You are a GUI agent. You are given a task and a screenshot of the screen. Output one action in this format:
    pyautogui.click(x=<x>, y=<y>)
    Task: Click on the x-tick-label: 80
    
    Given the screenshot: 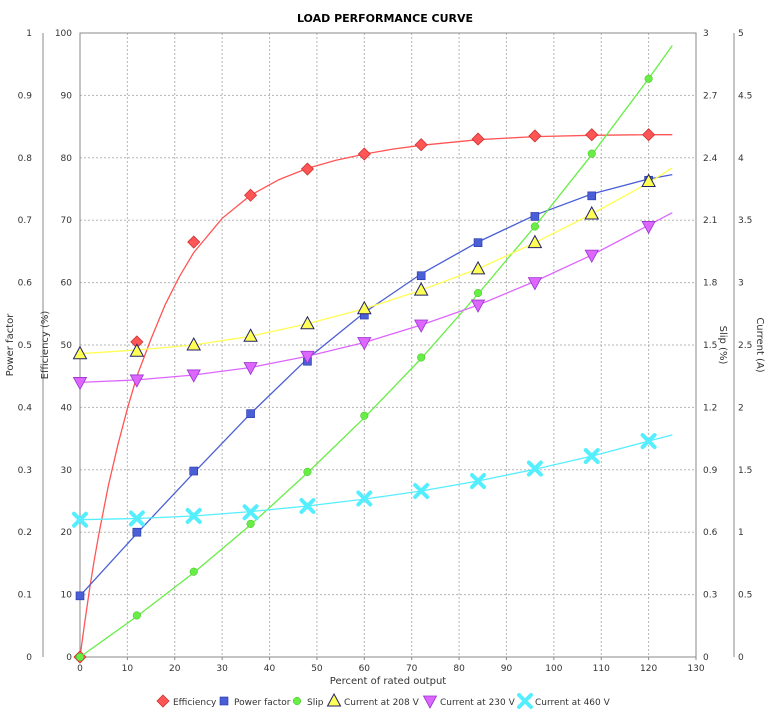 What is the action you would take?
    pyautogui.click(x=459, y=669)
    